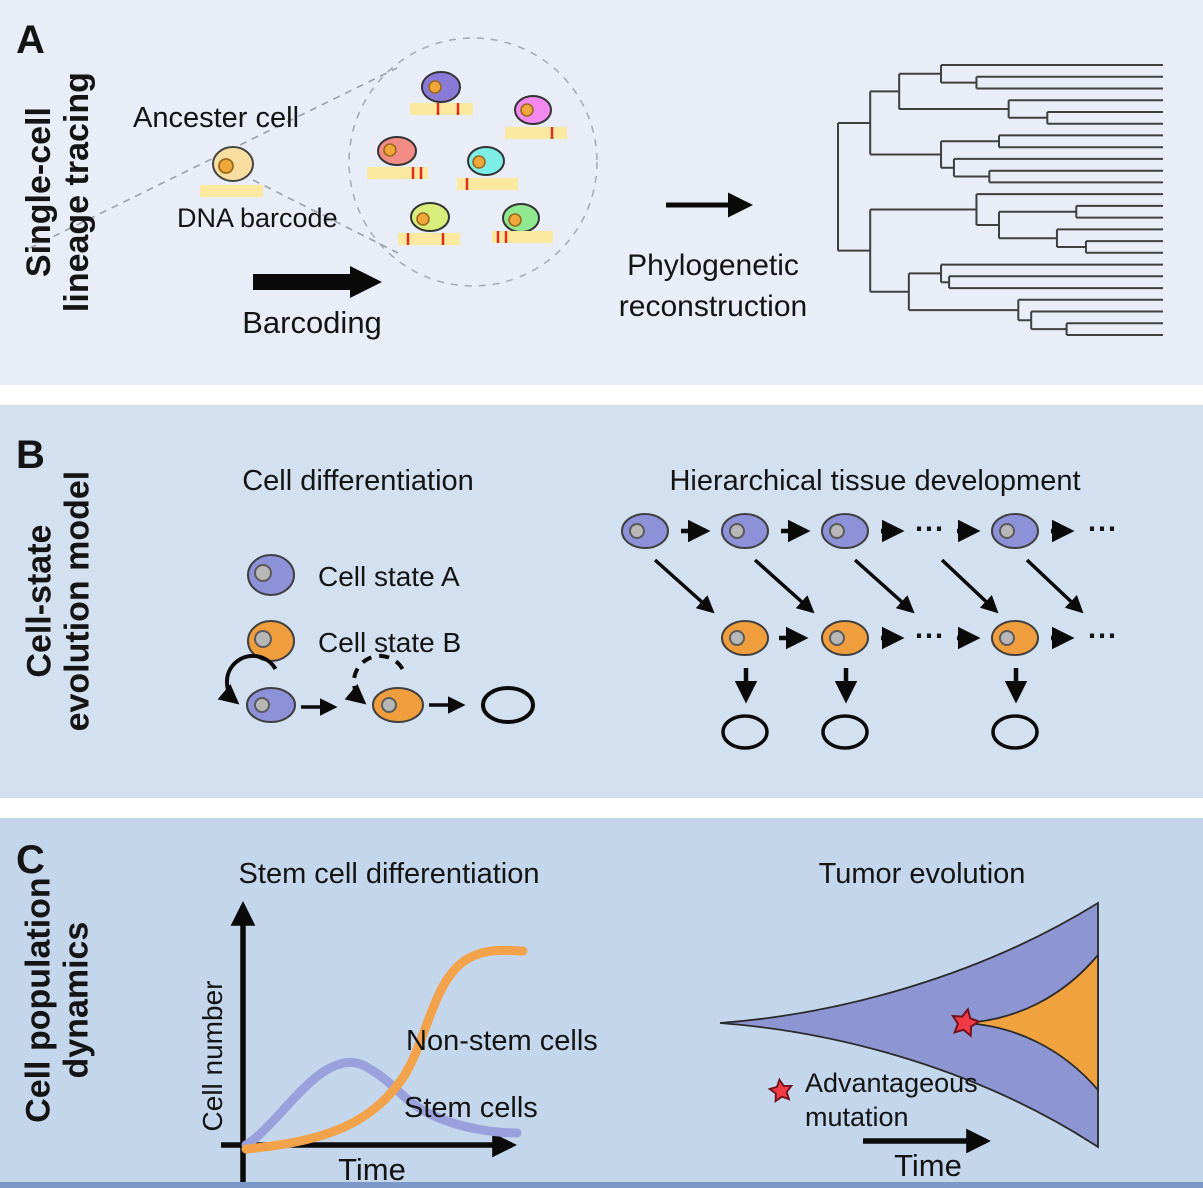  What do you see at coordinates (1031, 1022) in the screenshot?
I see `tumor-clone-orange` at bounding box center [1031, 1022].